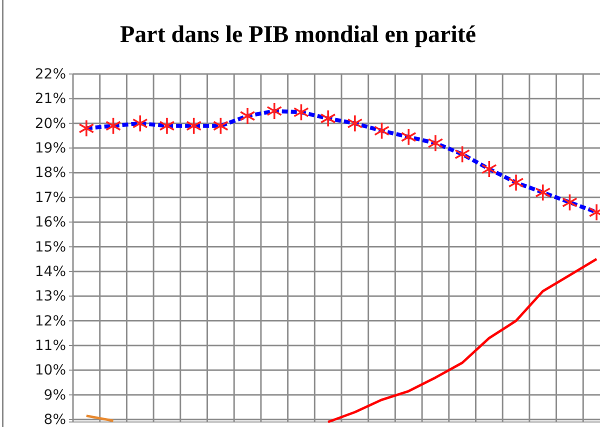  Describe the element at coordinates (50, 198) in the screenshot. I see `y-tick-label: 17%` at that location.